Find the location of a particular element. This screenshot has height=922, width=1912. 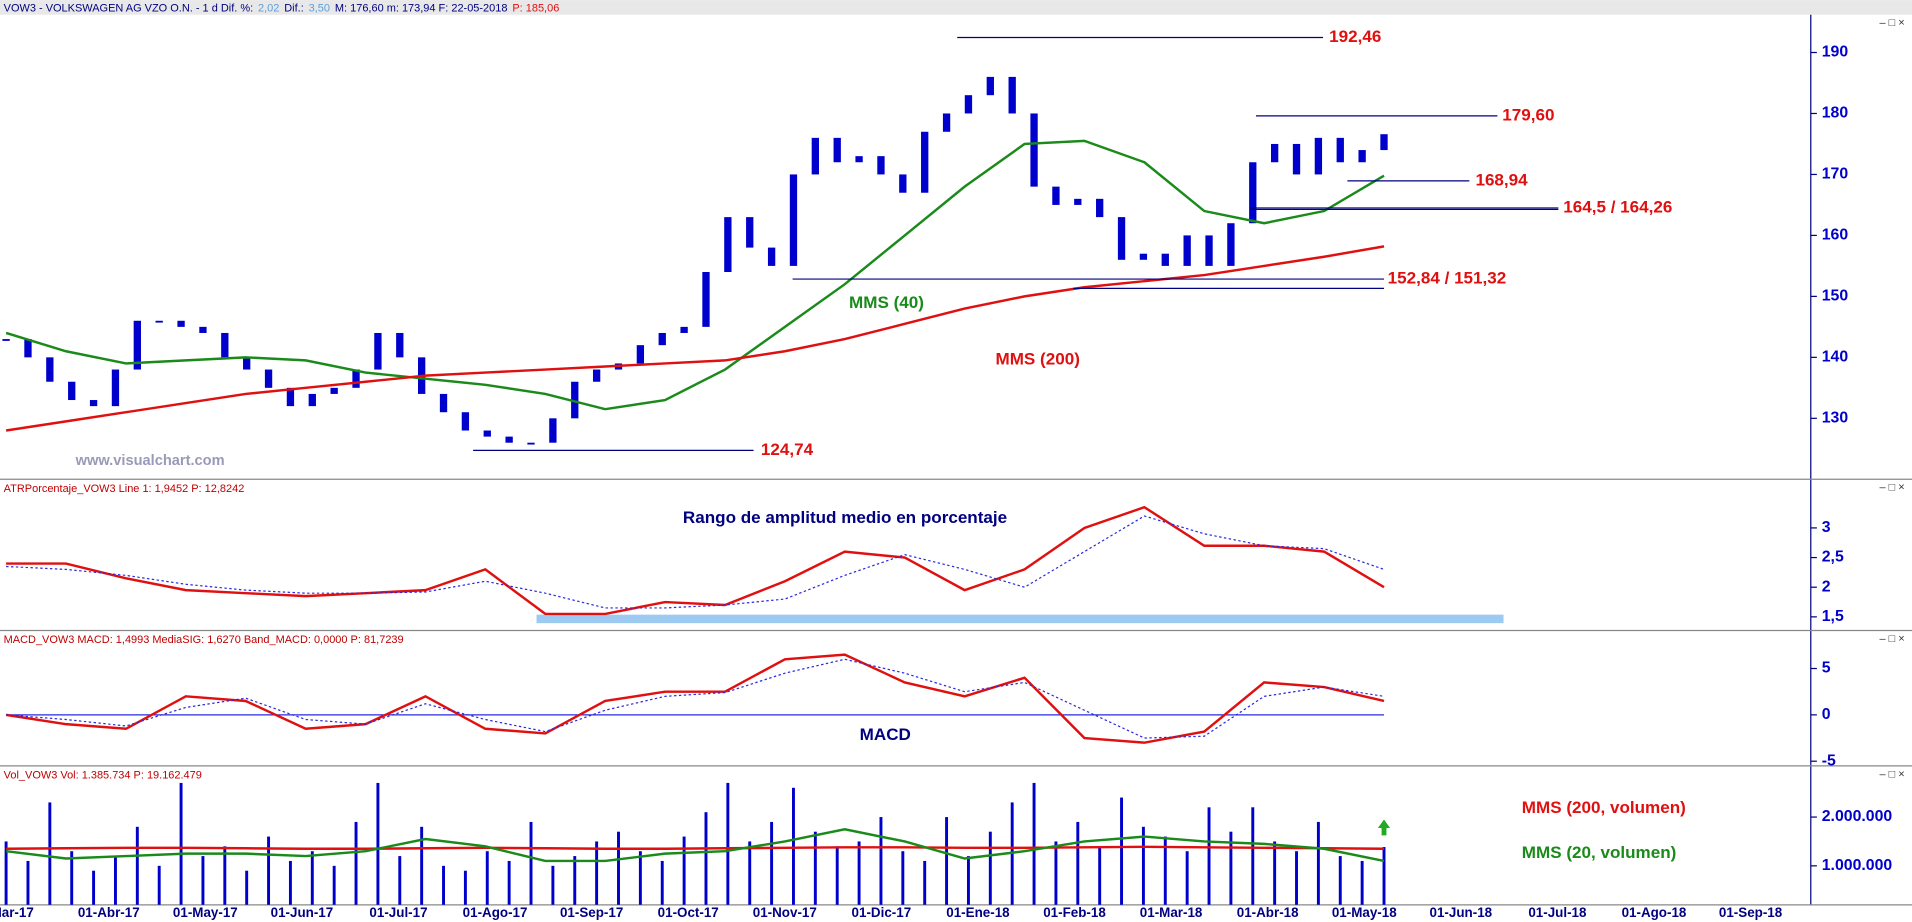

x-tick-label: 01-Oct-17 is located at coordinates (688, 912).